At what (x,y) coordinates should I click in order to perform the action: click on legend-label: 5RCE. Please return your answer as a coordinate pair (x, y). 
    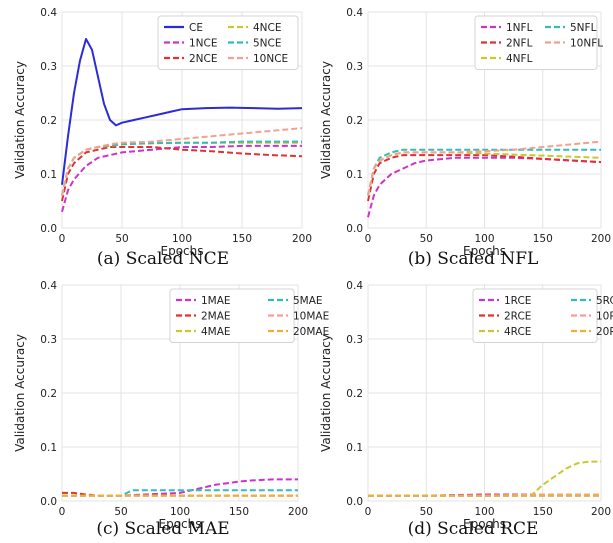
    Looking at the image, I should click on (604, 301).